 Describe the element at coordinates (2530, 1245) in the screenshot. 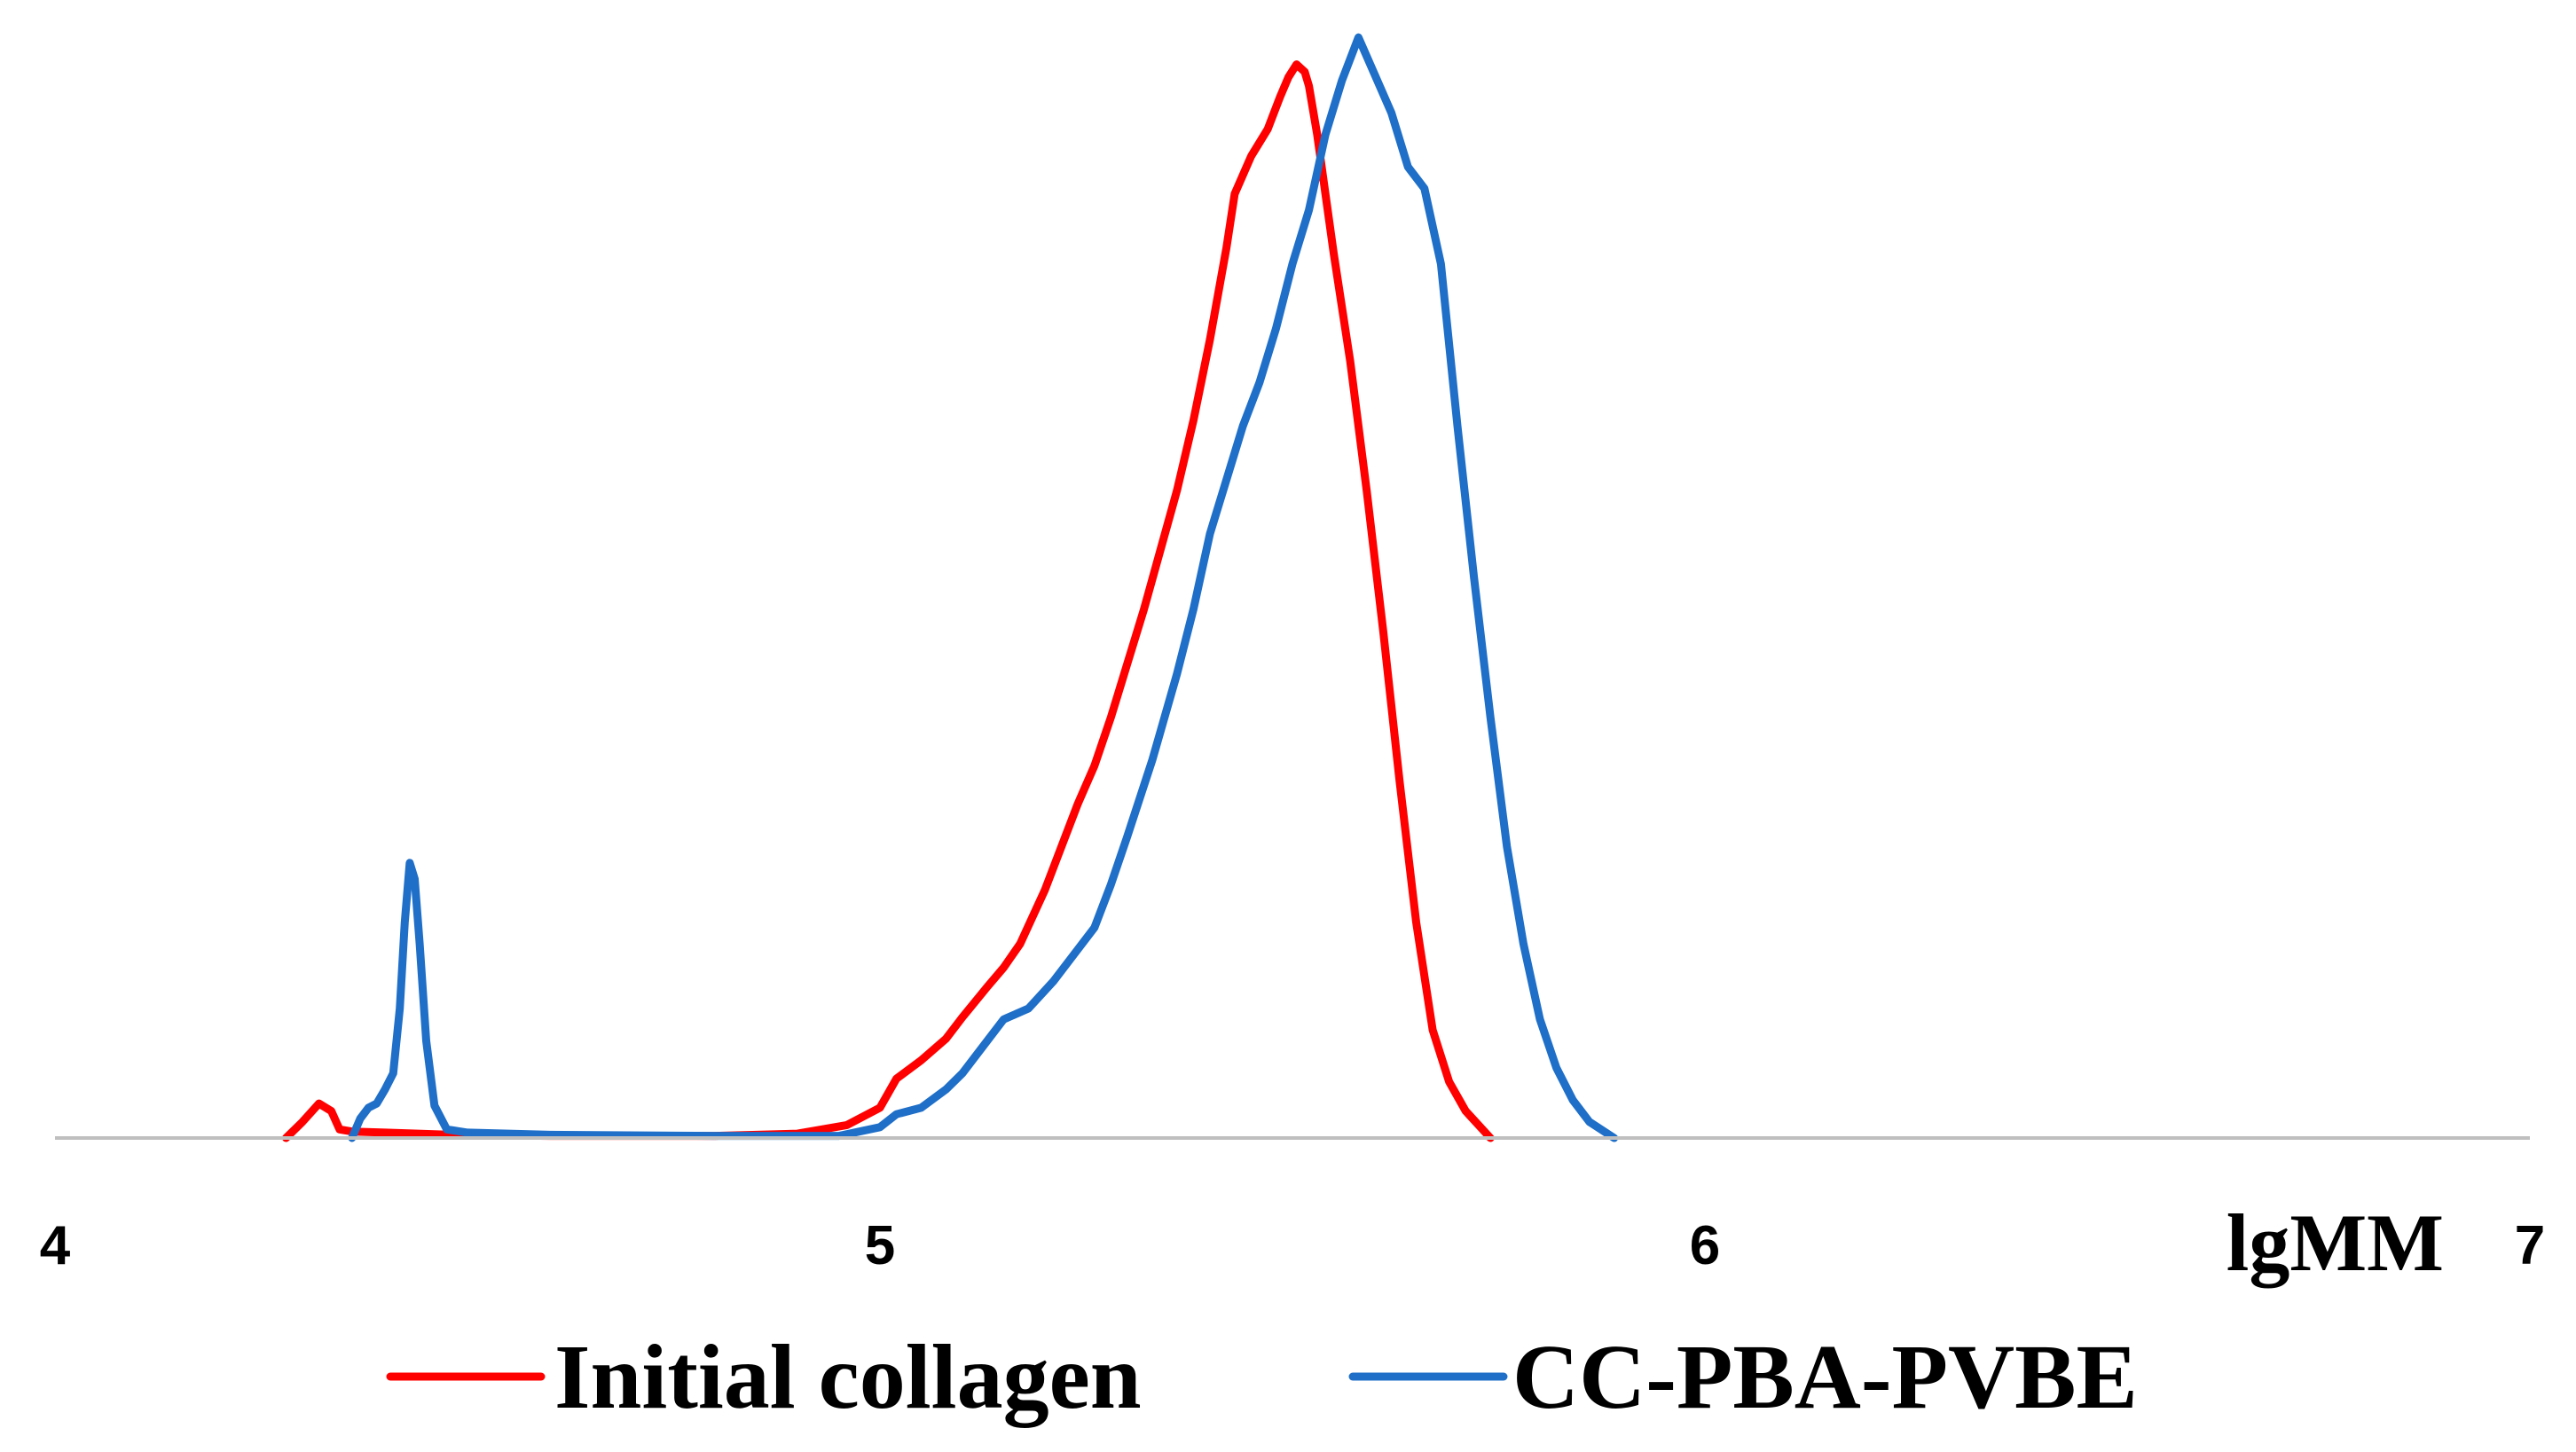

I see `x-tick-label: 7` at that location.